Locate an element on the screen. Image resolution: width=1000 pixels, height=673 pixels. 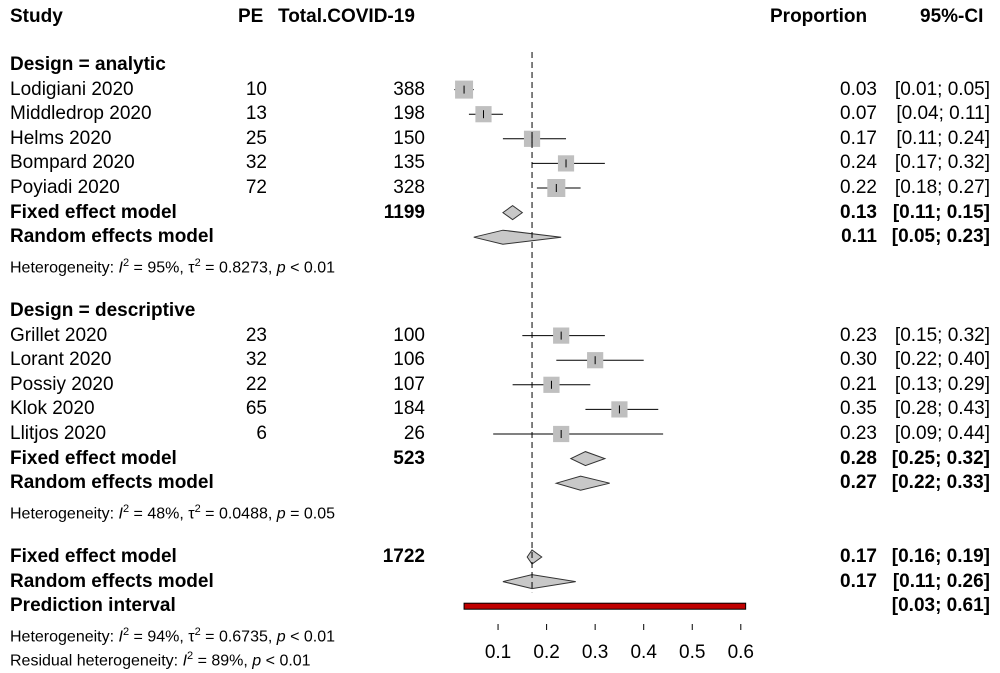
random-effects-label: Random effects model is located at coordinates (112, 237).